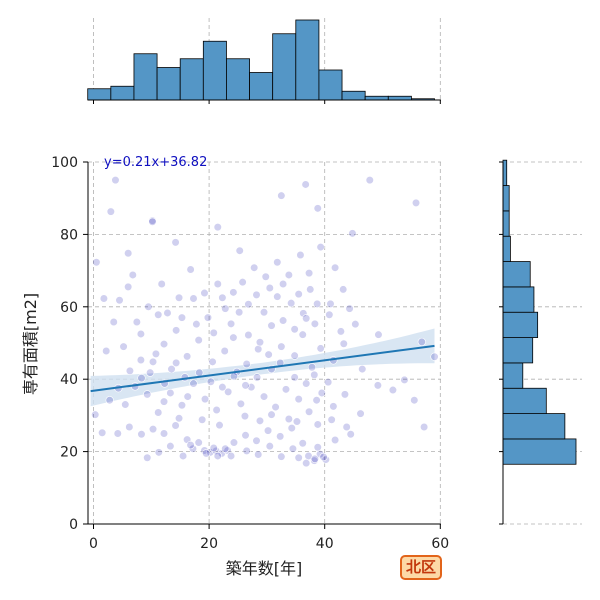 This screenshot has width=600, height=600. What do you see at coordinates (539, 312) in the screenshot?
I see `y-marginal-bars` at bounding box center [539, 312].